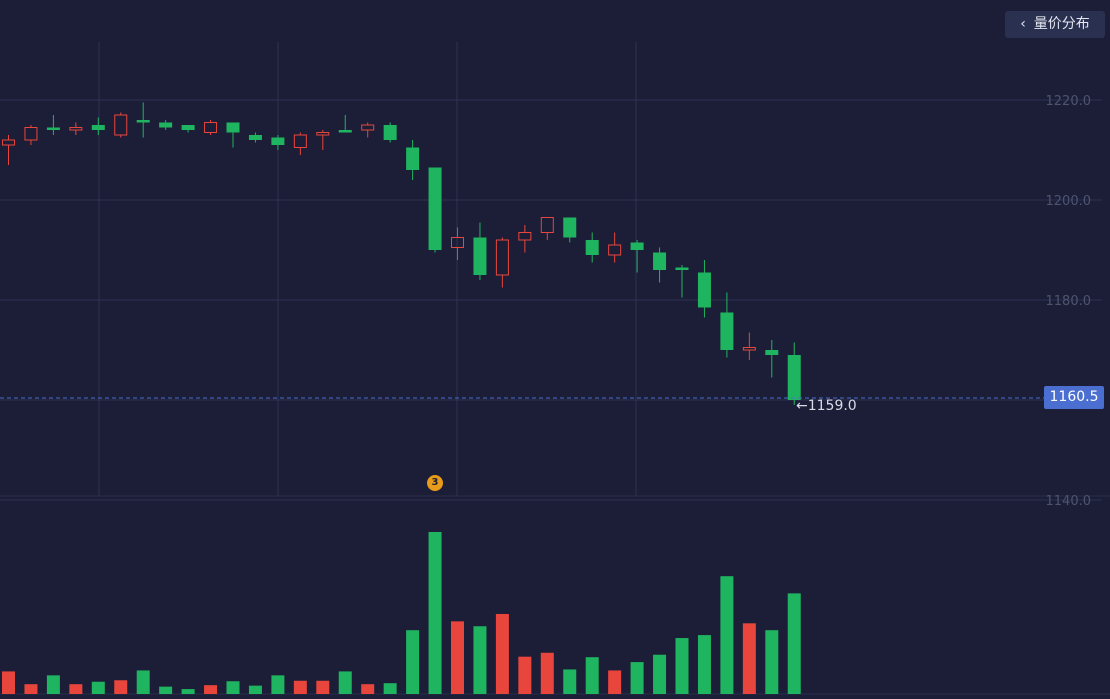  What do you see at coordinates (1061, 24) in the screenshot?
I see `volume-profile-toggle-label: 量价分布` at bounding box center [1061, 24].